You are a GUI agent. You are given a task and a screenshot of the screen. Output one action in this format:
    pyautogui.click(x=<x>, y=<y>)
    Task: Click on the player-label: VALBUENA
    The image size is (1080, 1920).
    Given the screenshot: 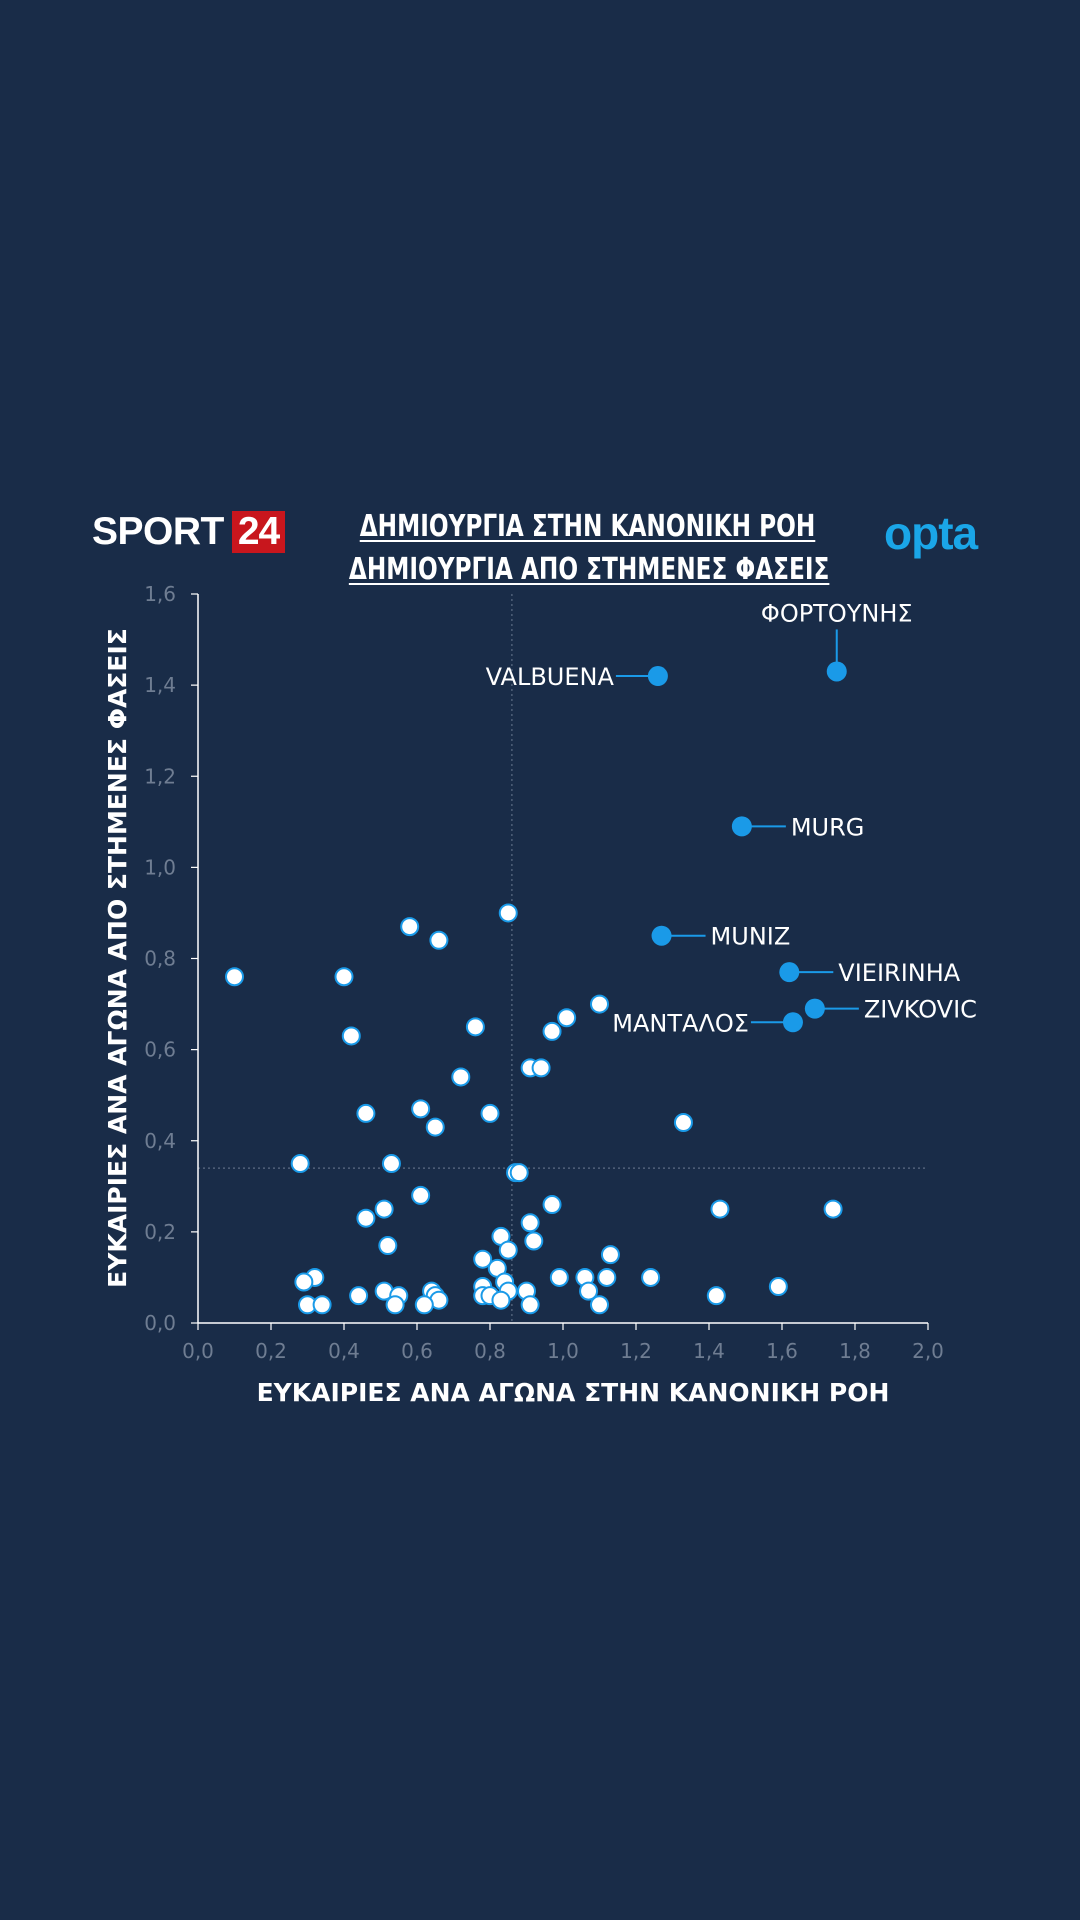 What is the action you would take?
    pyautogui.click(x=550, y=677)
    